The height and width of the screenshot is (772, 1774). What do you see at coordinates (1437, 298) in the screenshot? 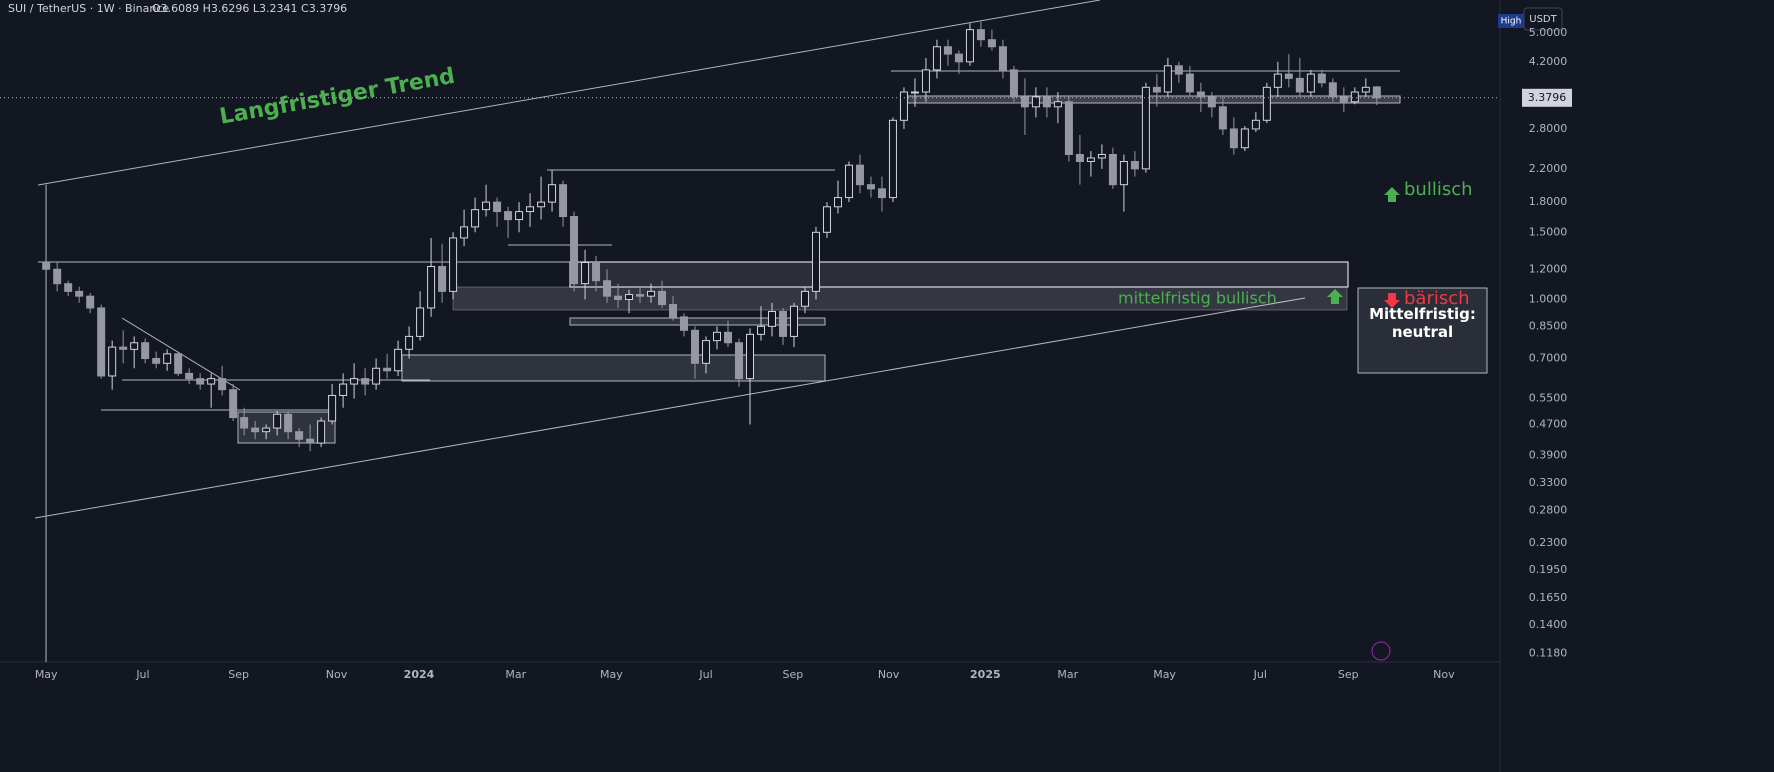
I see `bear-label: bärisch` at bounding box center [1437, 298].